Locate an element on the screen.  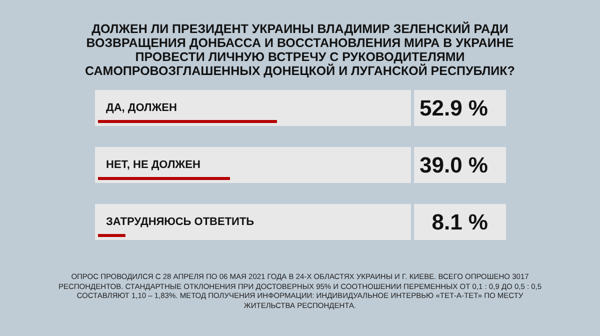
y-tick-label: НЕТ, НЕ ДОЛЖЕН is located at coordinates (153, 165).